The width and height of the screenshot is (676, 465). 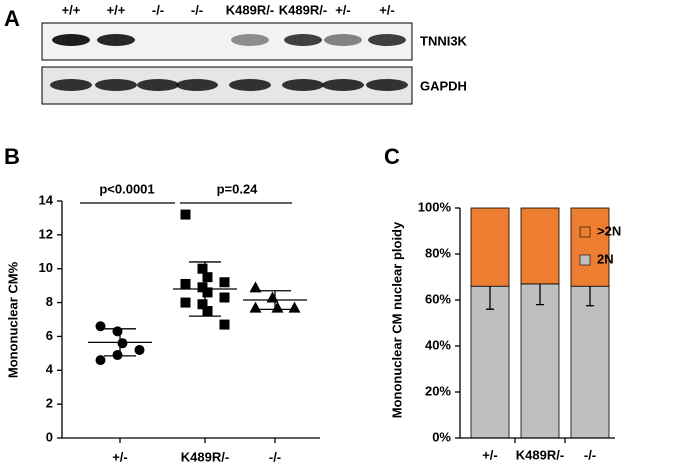 I want to click on y-tick-label: 8, so click(x=49, y=301).